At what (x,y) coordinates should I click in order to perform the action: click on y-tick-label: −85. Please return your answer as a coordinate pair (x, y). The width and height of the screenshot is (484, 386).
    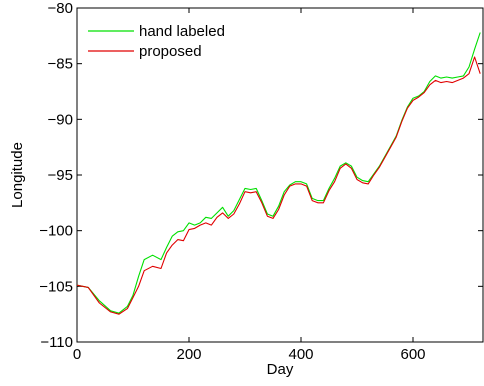
    Looking at the image, I should click on (60, 64).